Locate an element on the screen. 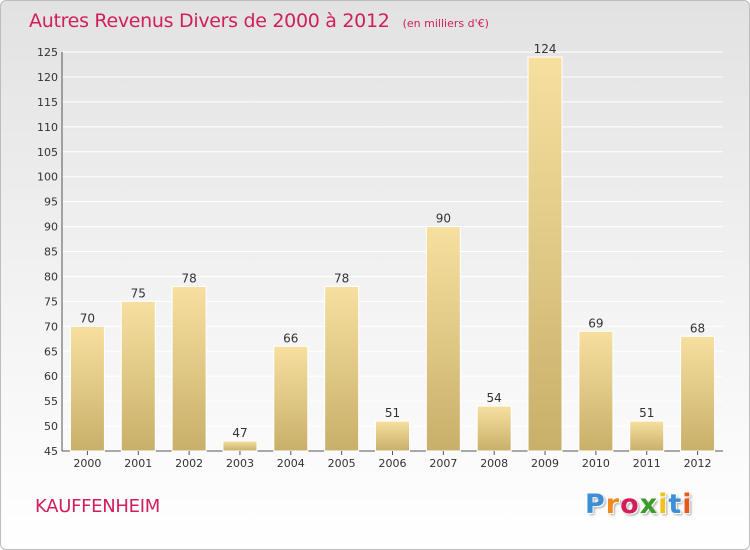 The height and width of the screenshot is (550, 750). y-tick-label: 105 is located at coordinates (47, 152).